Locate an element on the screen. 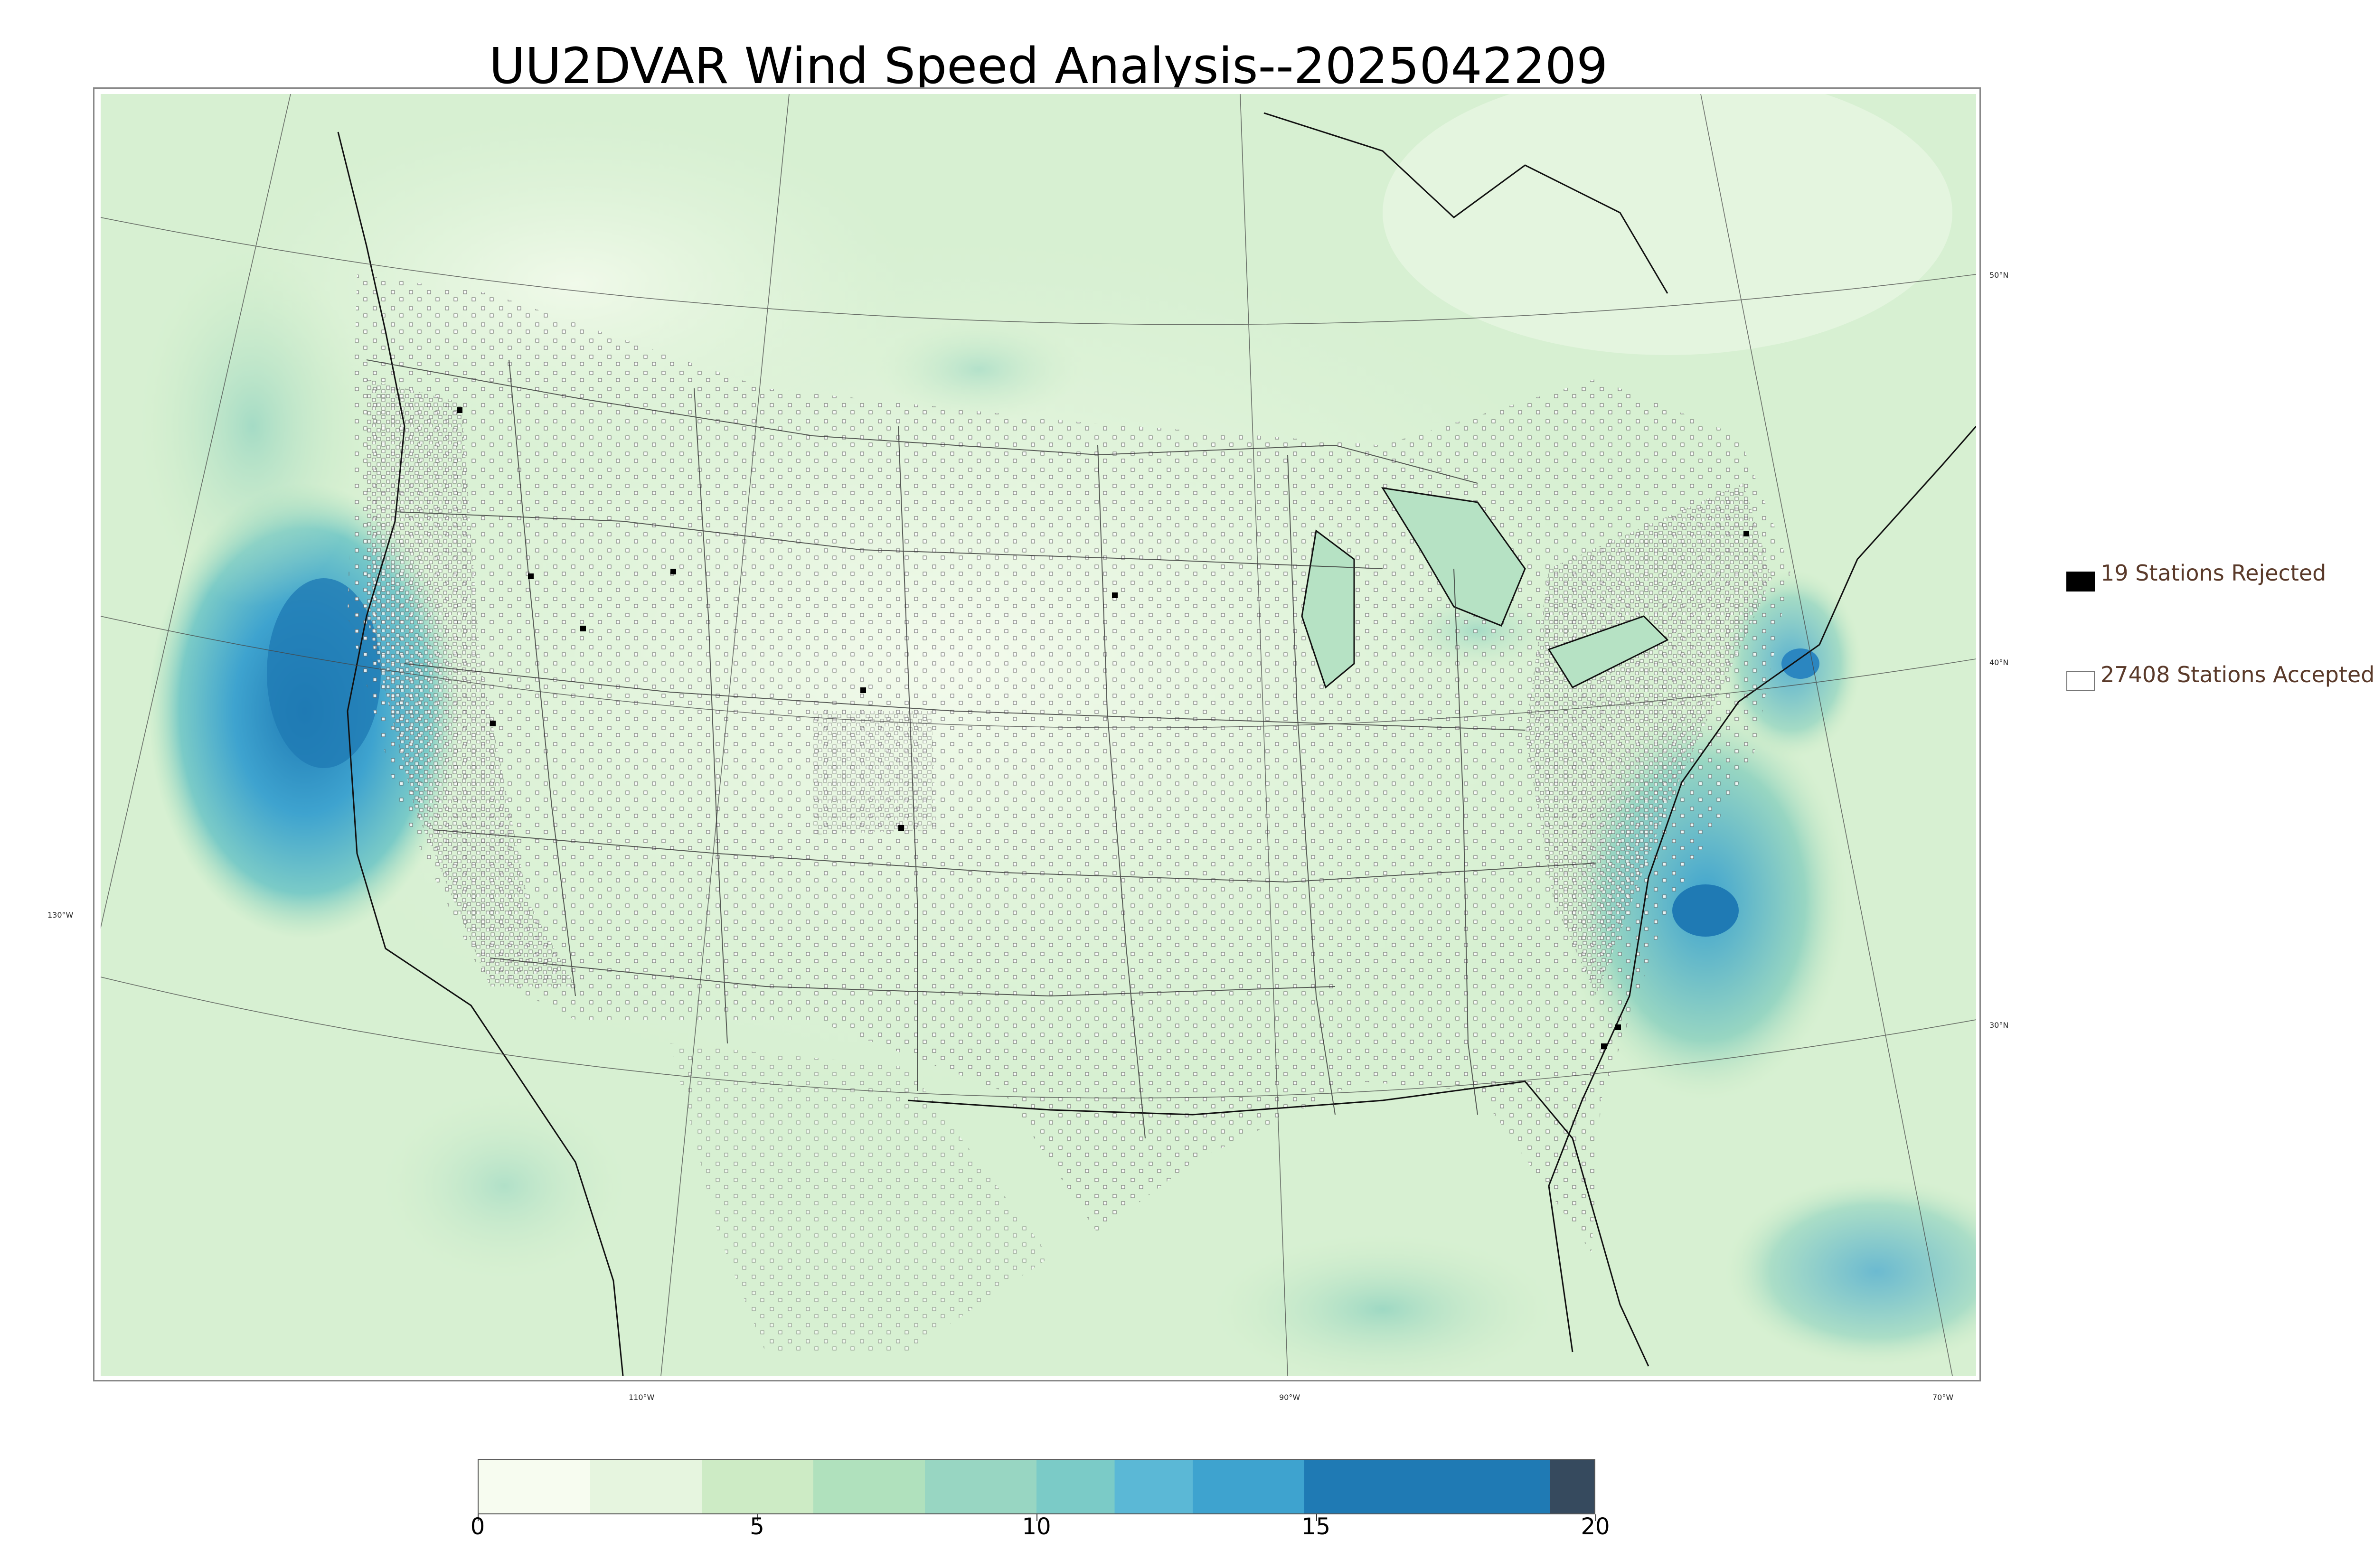 This screenshot has height=1568, width=2374. colorbar-tick-label: 20 is located at coordinates (1595, 1527).